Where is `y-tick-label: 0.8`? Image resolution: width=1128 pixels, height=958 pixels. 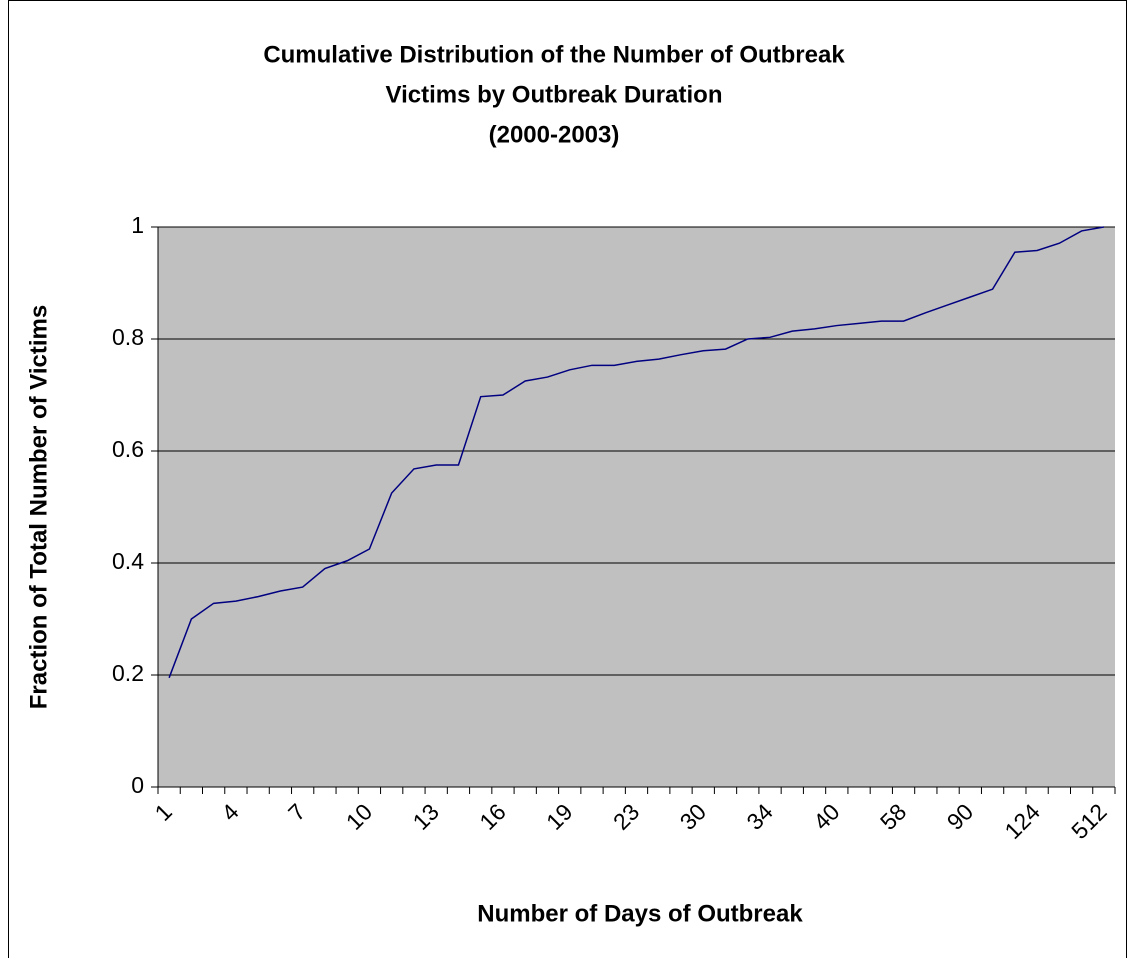
y-tick-label: 0.8 is located at coordinates (128, 337).